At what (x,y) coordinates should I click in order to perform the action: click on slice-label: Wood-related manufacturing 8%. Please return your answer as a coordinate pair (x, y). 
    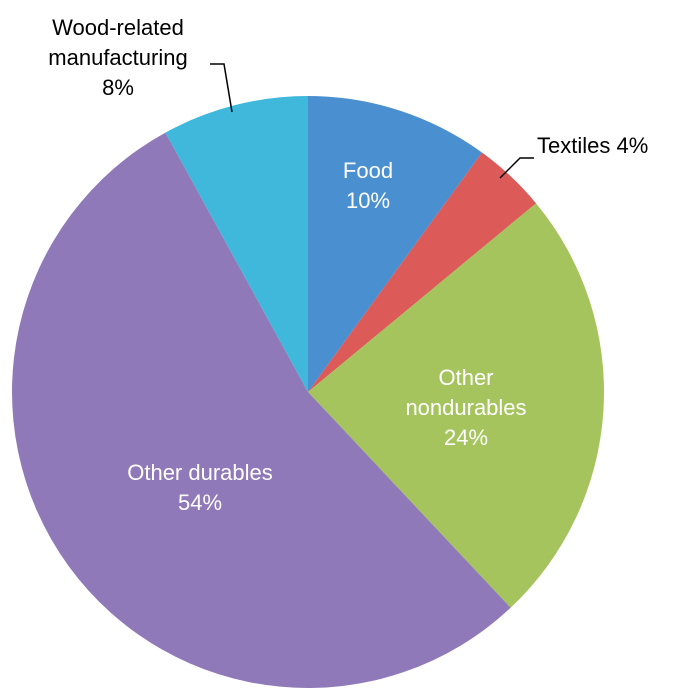
    Looking at the image, I should click on (118, 58).